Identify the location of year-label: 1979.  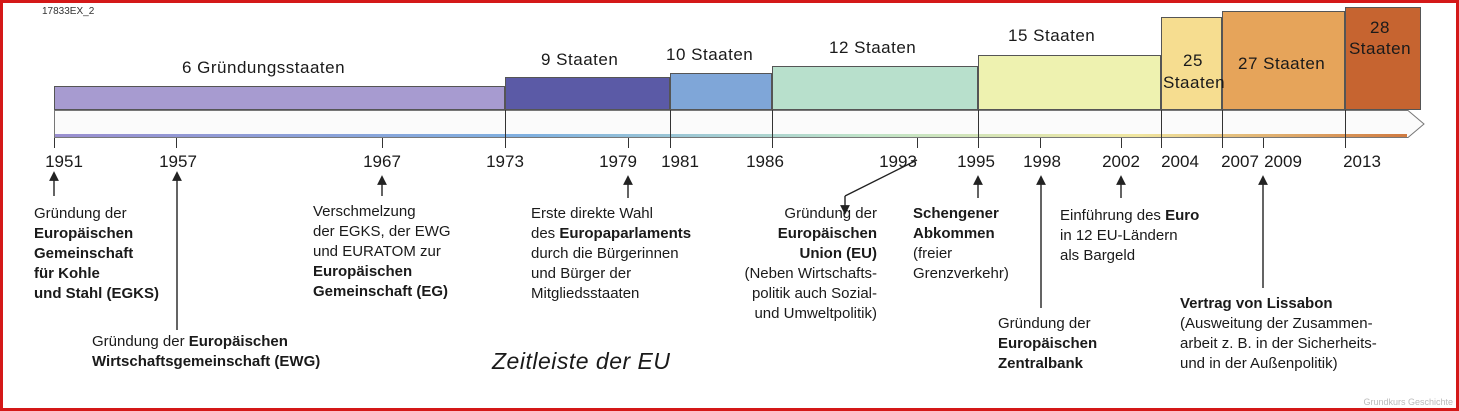
(618, 161).